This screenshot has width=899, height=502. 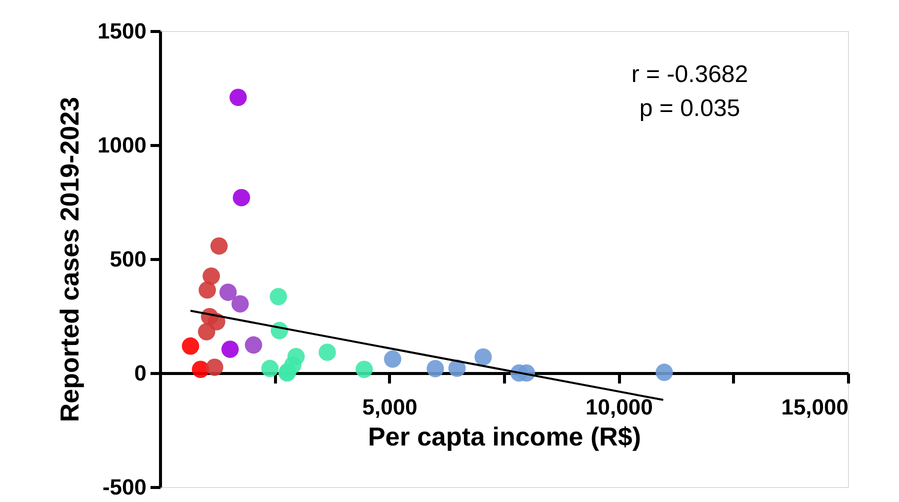 What do you see at coordinates (689, 74) in the screenshot?
I see `annotation: r = -0.3682` at bounding box center [689, 74].